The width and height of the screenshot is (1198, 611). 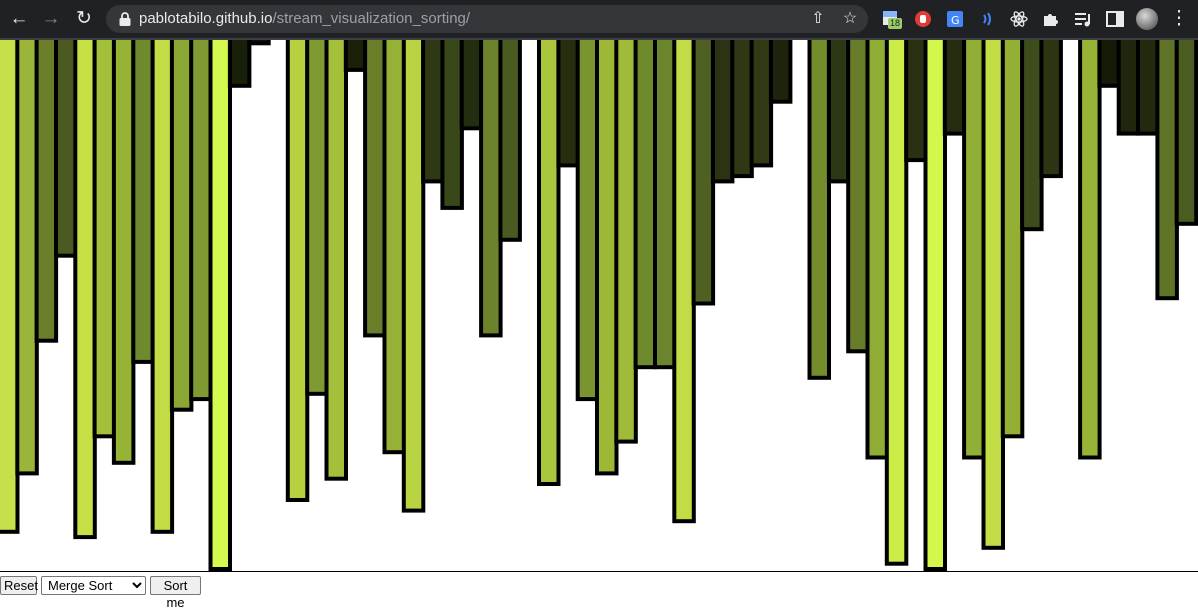 I want to click on side-panel-icon, so click(x=1115, y=19).